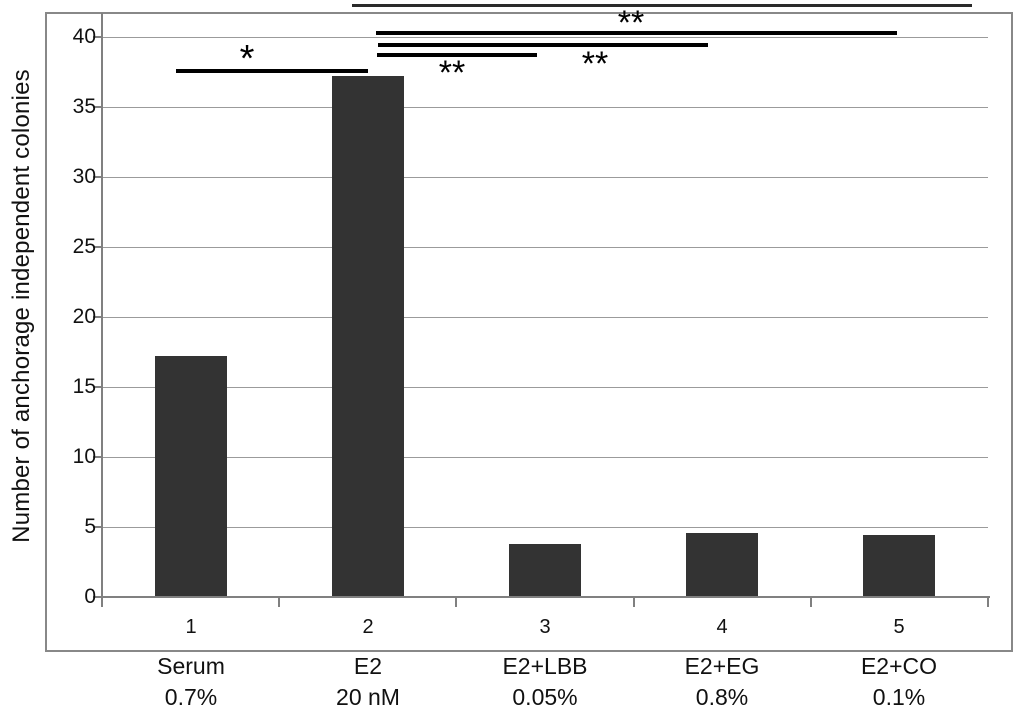 The image size is (1033, 711). I want to click on y-tick-label-30: 30, so click(84, 176).